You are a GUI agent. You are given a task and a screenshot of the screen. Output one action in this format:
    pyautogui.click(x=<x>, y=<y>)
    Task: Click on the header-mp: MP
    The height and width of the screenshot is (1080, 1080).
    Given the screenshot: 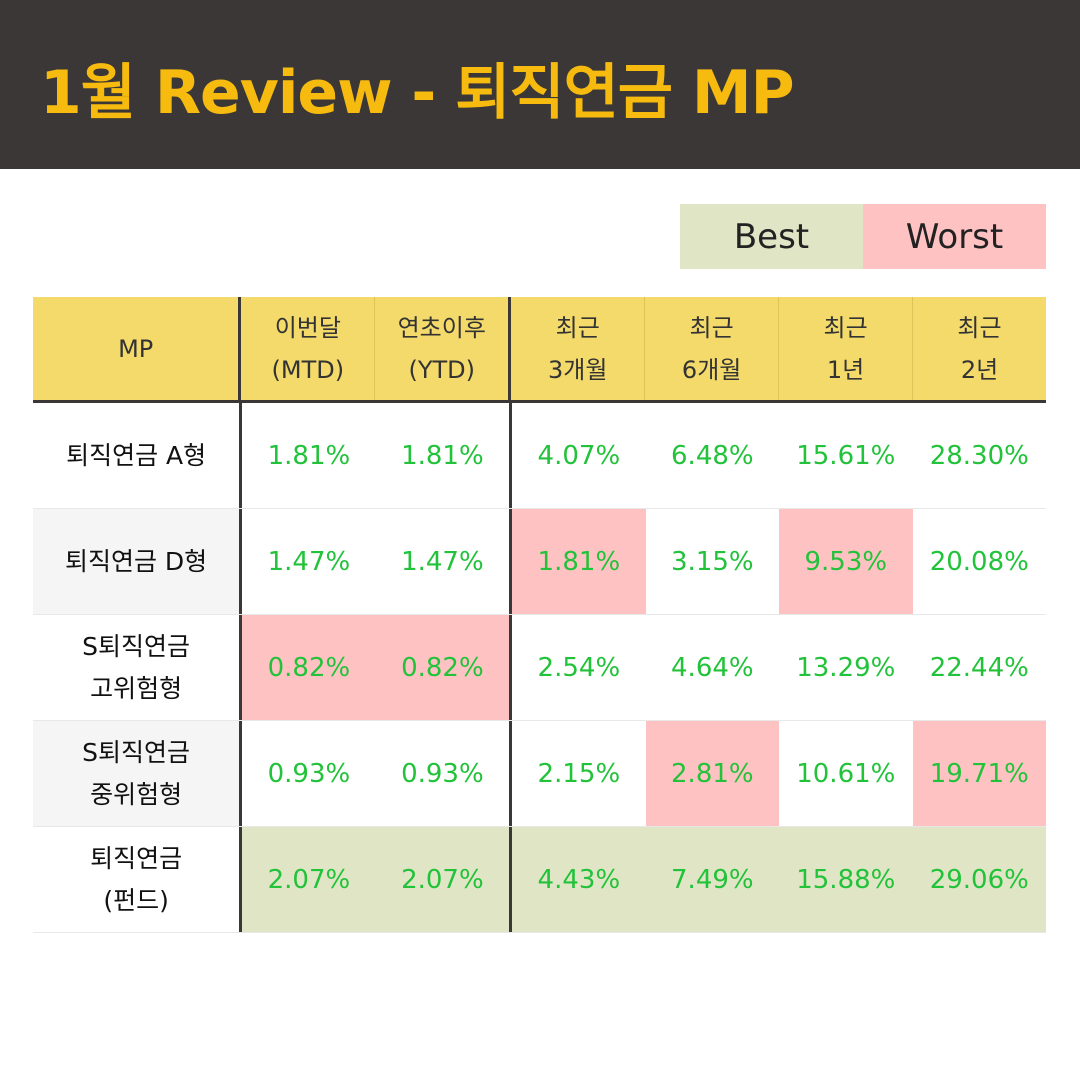 What is the action you would take?
    pyautogui.click(x=137, y=348)
    